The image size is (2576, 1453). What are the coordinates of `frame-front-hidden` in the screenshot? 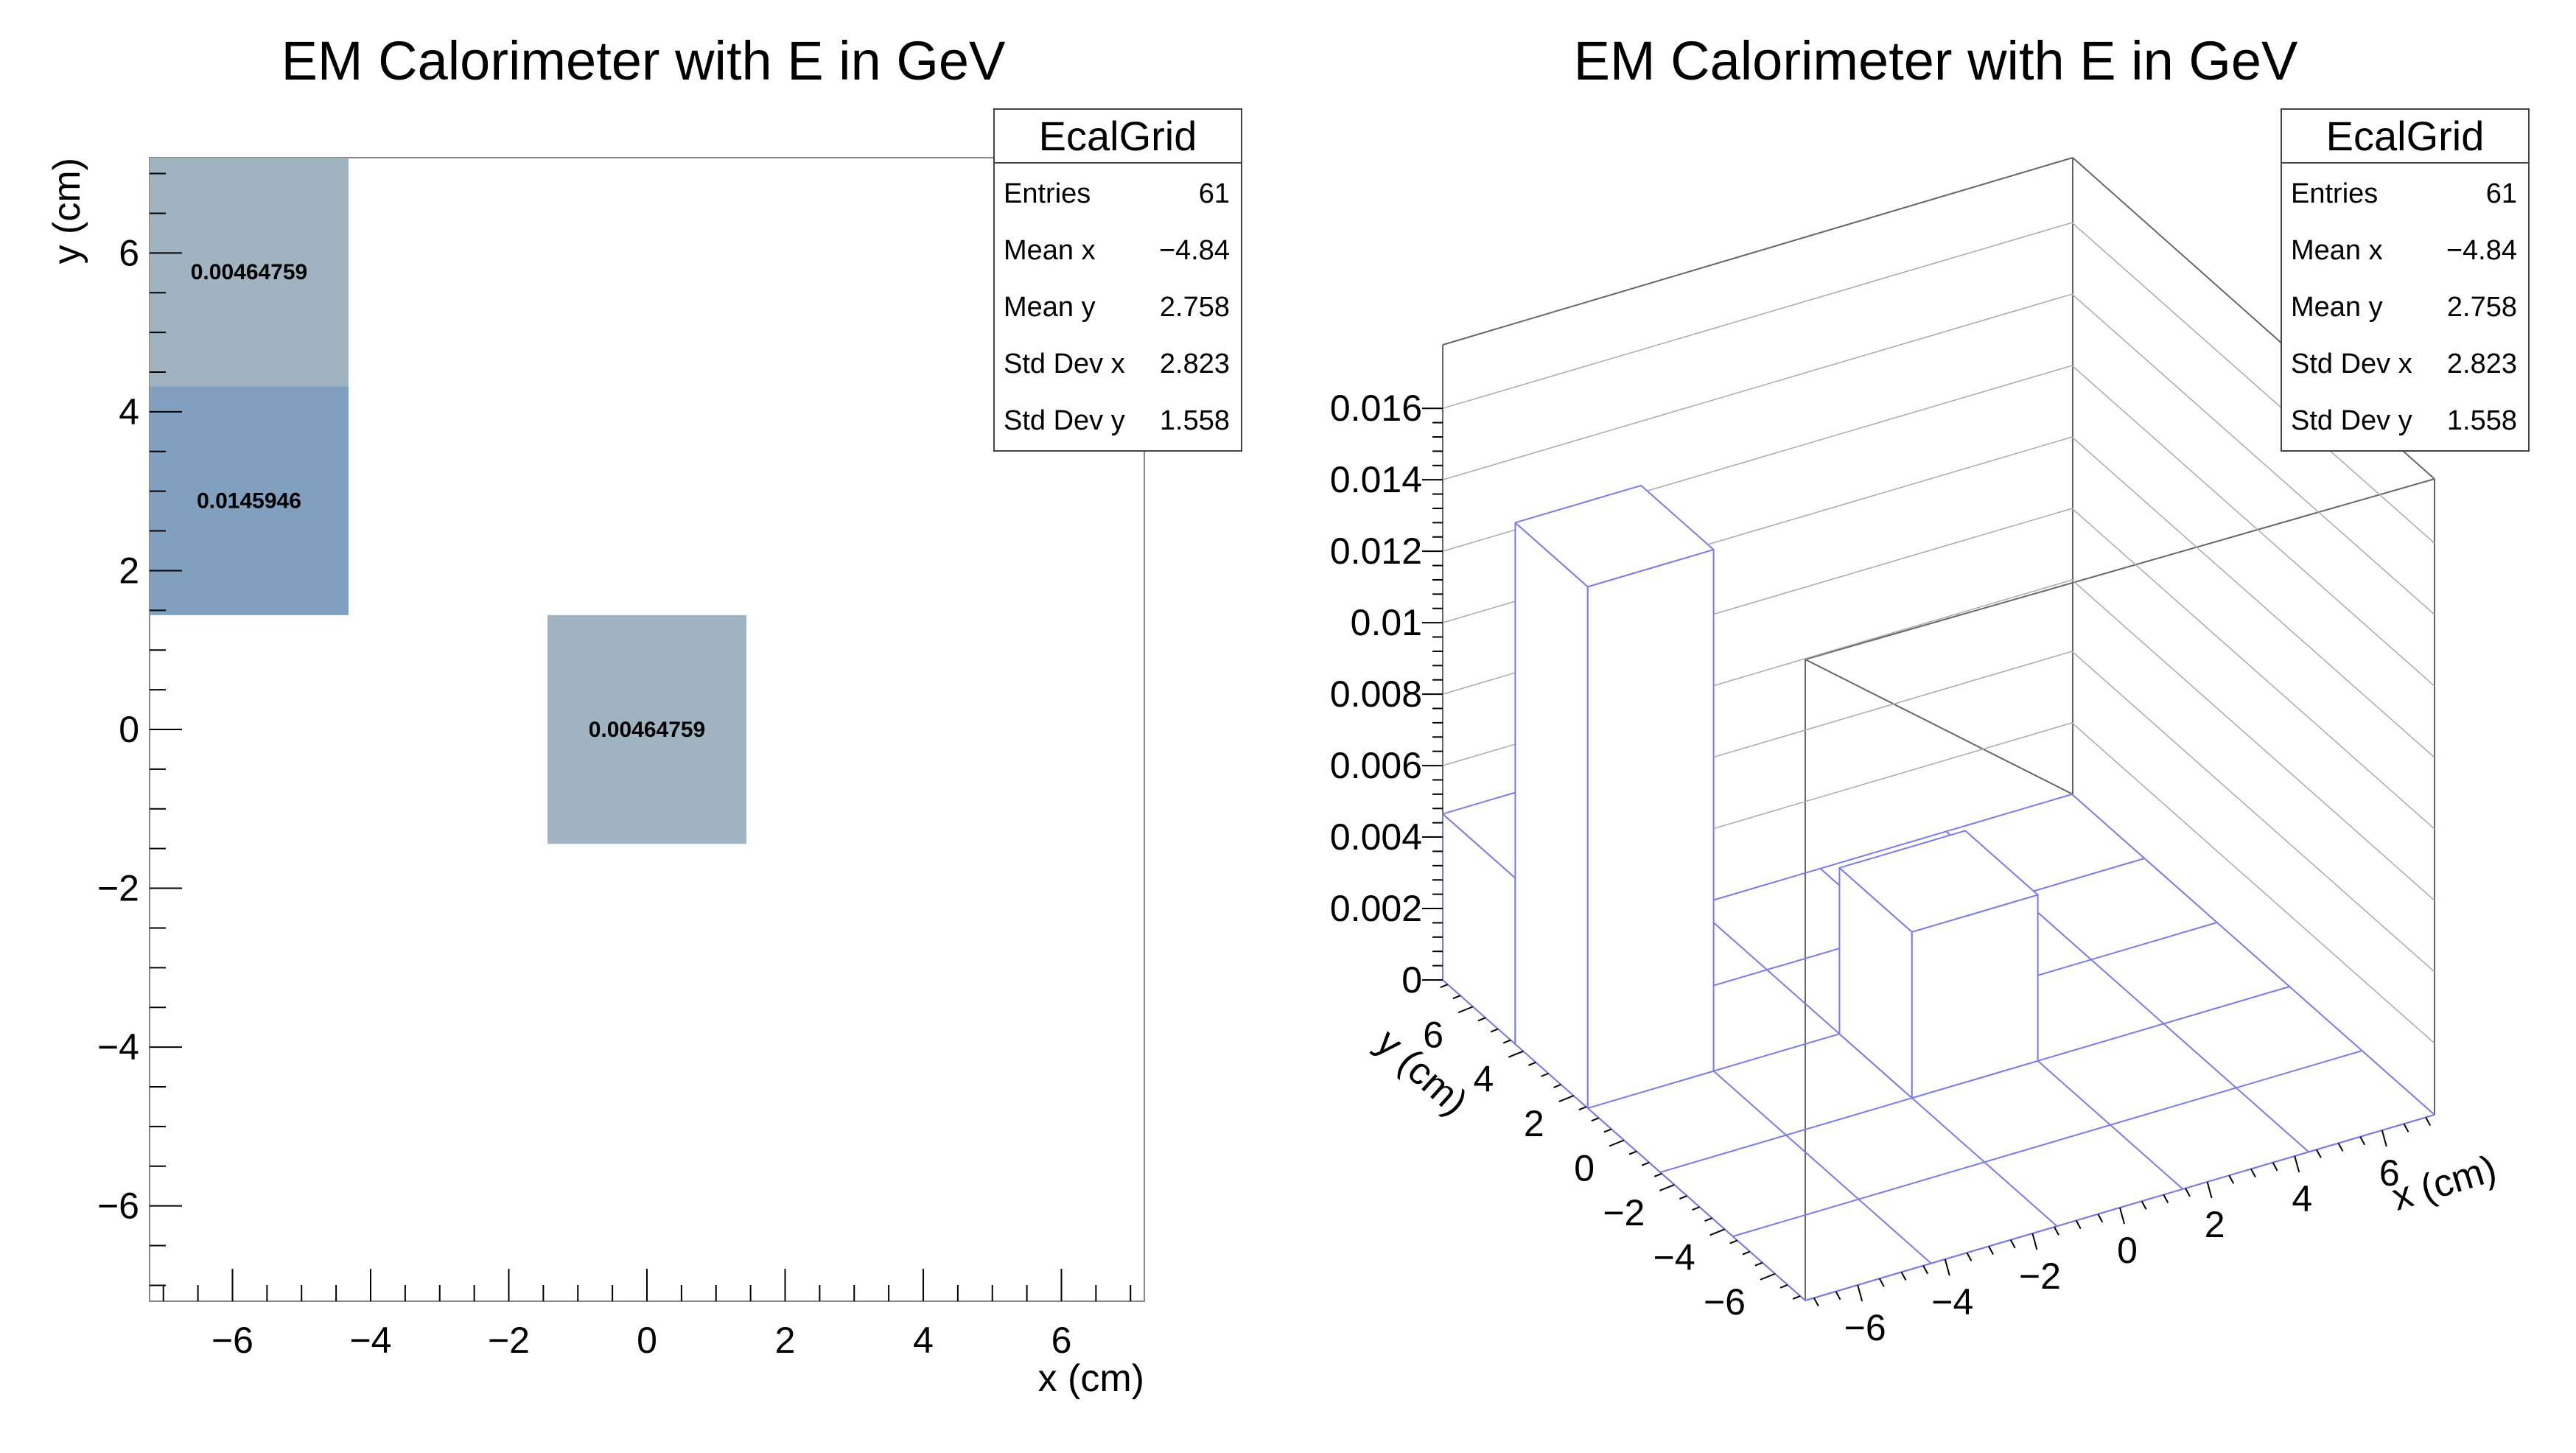 It's located at (1939, 727).